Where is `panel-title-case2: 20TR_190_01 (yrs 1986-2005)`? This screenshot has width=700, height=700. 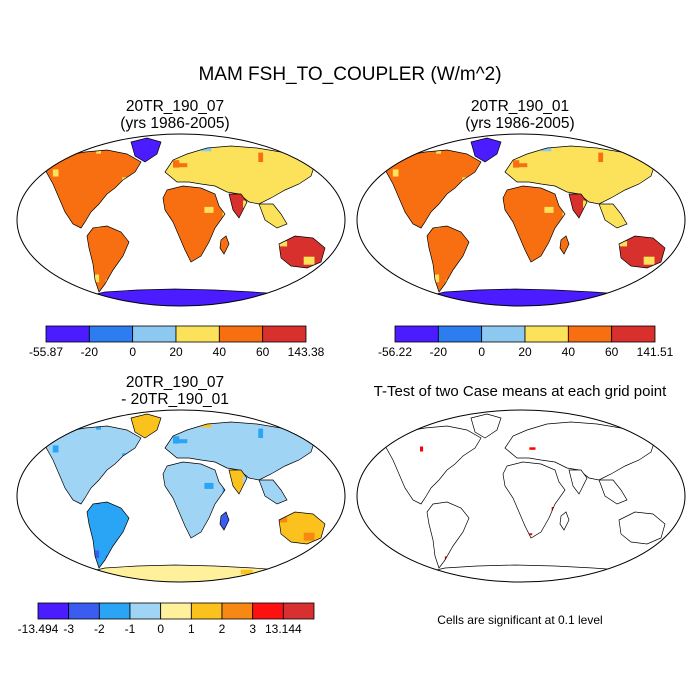
panel-title-case2: 20TR_190_01 (yrs 1986-2005) is located at coordinates (520, 115).